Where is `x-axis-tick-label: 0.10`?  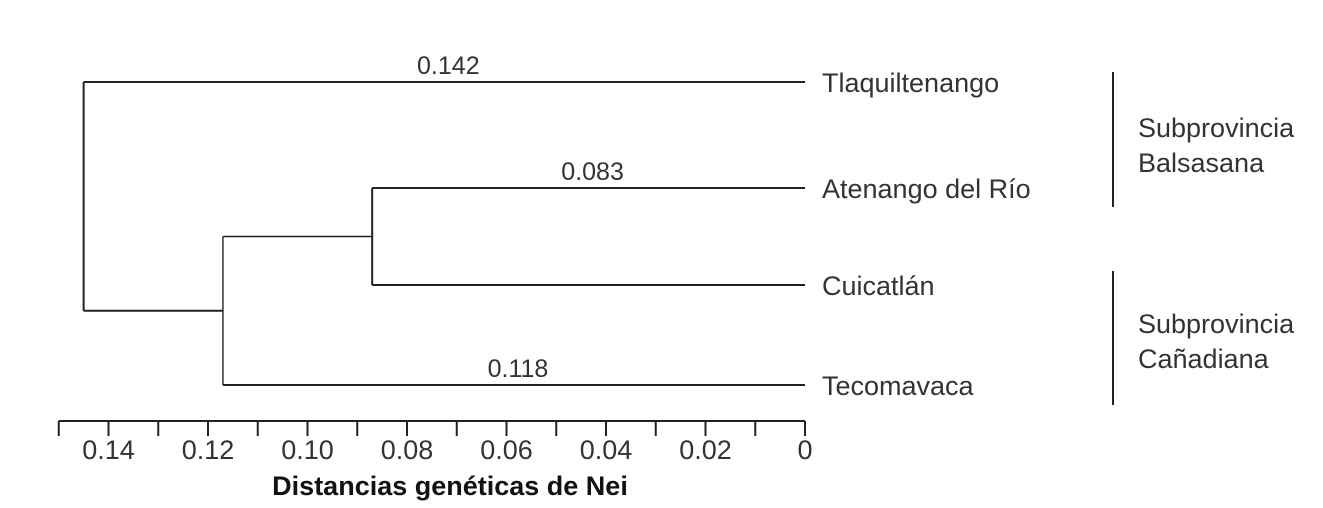
x-axis-tick-label: 0.10 is located at coordinates (307, 450).